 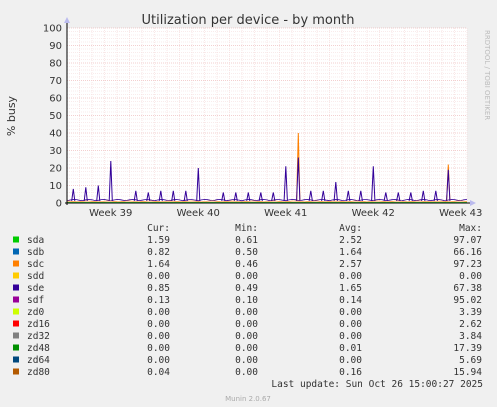 I want to click on legend-value-avg: 2.57, so click(x=350, y=264).